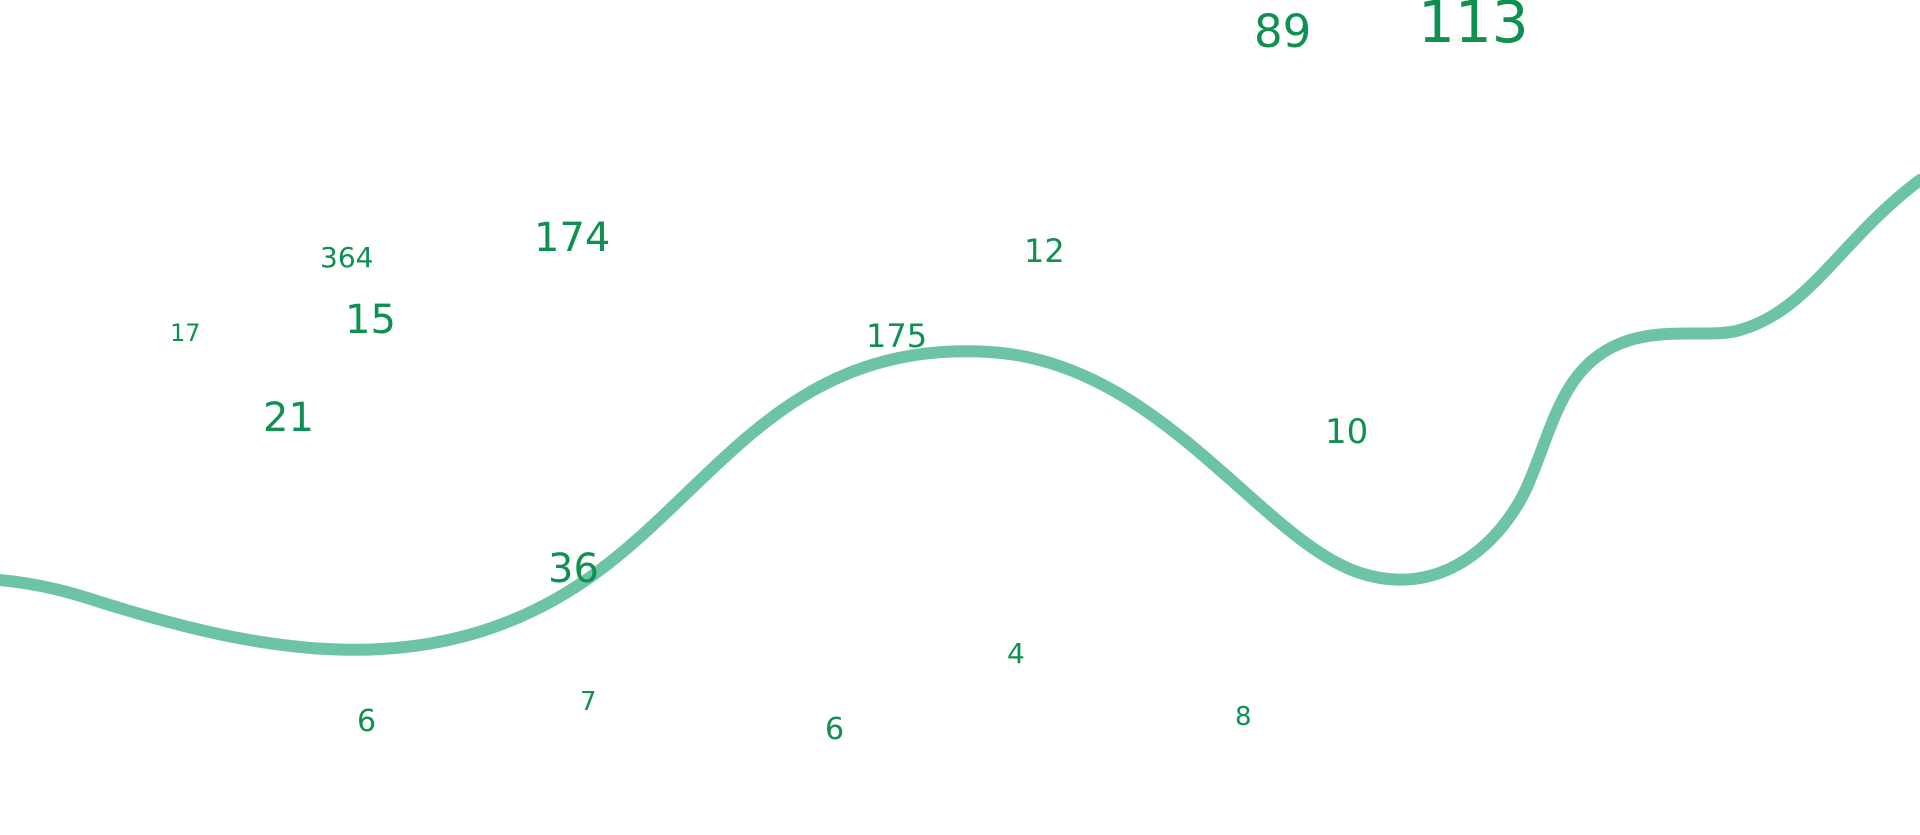 The image size is (1920, 835). What do you see at coordinates (367, 721) in the screenshot?
I see `number-6-left: 6` at bounding box center [367, 721].